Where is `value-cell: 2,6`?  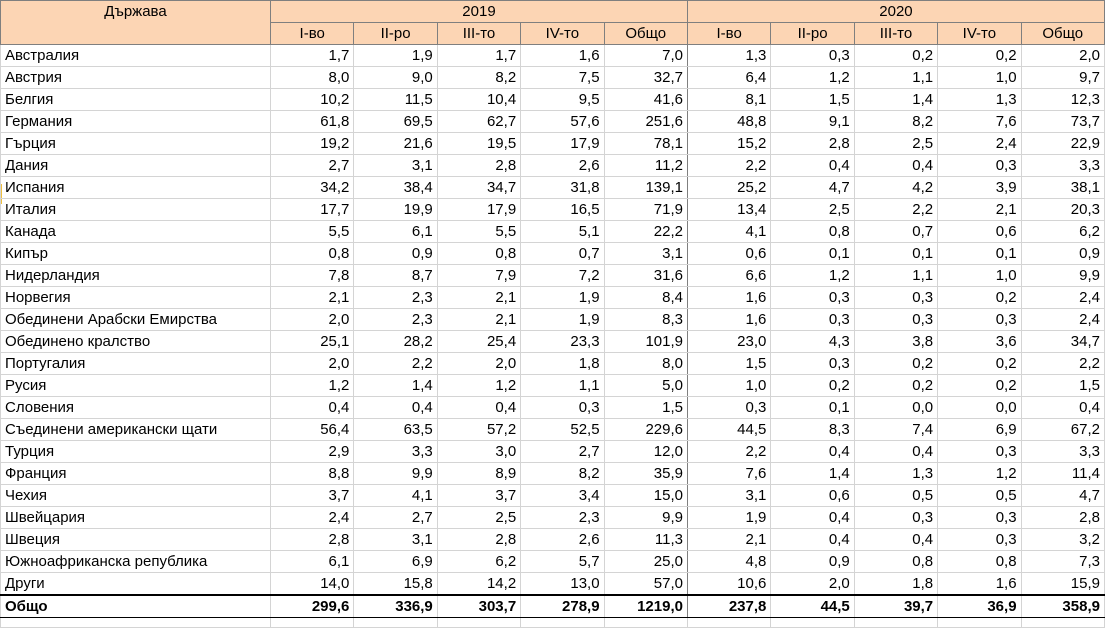 value-cell: 2,6 is located at coordinates (562, 165).